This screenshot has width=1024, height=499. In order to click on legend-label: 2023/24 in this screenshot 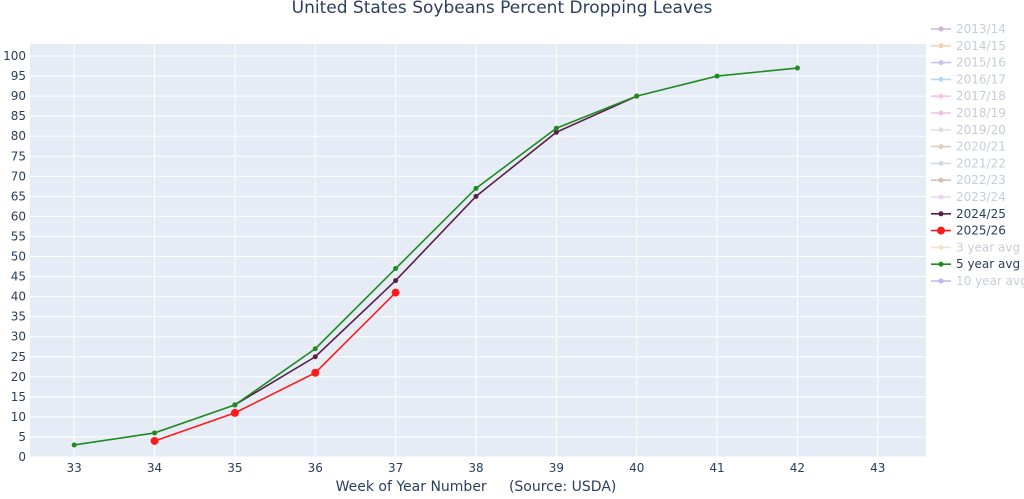, I will do `click(981, 197)`.